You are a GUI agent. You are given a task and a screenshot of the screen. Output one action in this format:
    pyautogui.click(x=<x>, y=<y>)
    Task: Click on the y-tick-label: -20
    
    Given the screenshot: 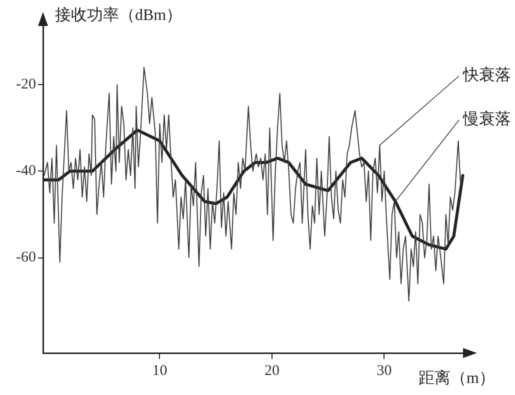 What is the action you would take?
    pyautogui.click(x=26, y=84)
    